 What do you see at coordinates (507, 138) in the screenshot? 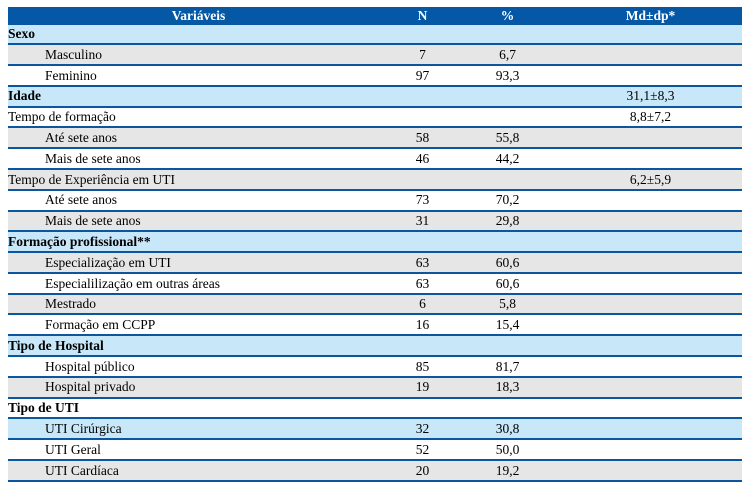
I see `cell-pct: 55,8` at bounding box center [507, 138].